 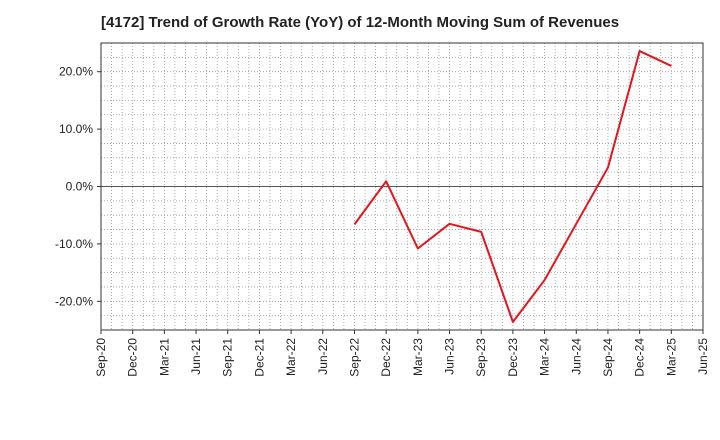 What do you see at coordinates (418, 357) in the screenshot?
I see `x-tick-label: Mar-23` at bounding box center [418, 357].